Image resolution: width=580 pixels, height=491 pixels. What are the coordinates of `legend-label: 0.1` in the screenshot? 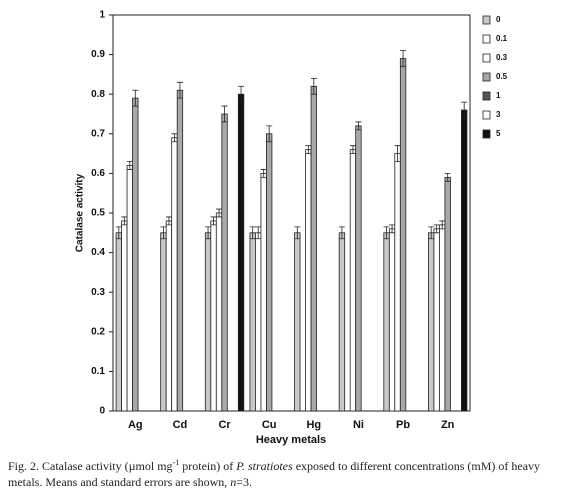 It's located at (502, 38).